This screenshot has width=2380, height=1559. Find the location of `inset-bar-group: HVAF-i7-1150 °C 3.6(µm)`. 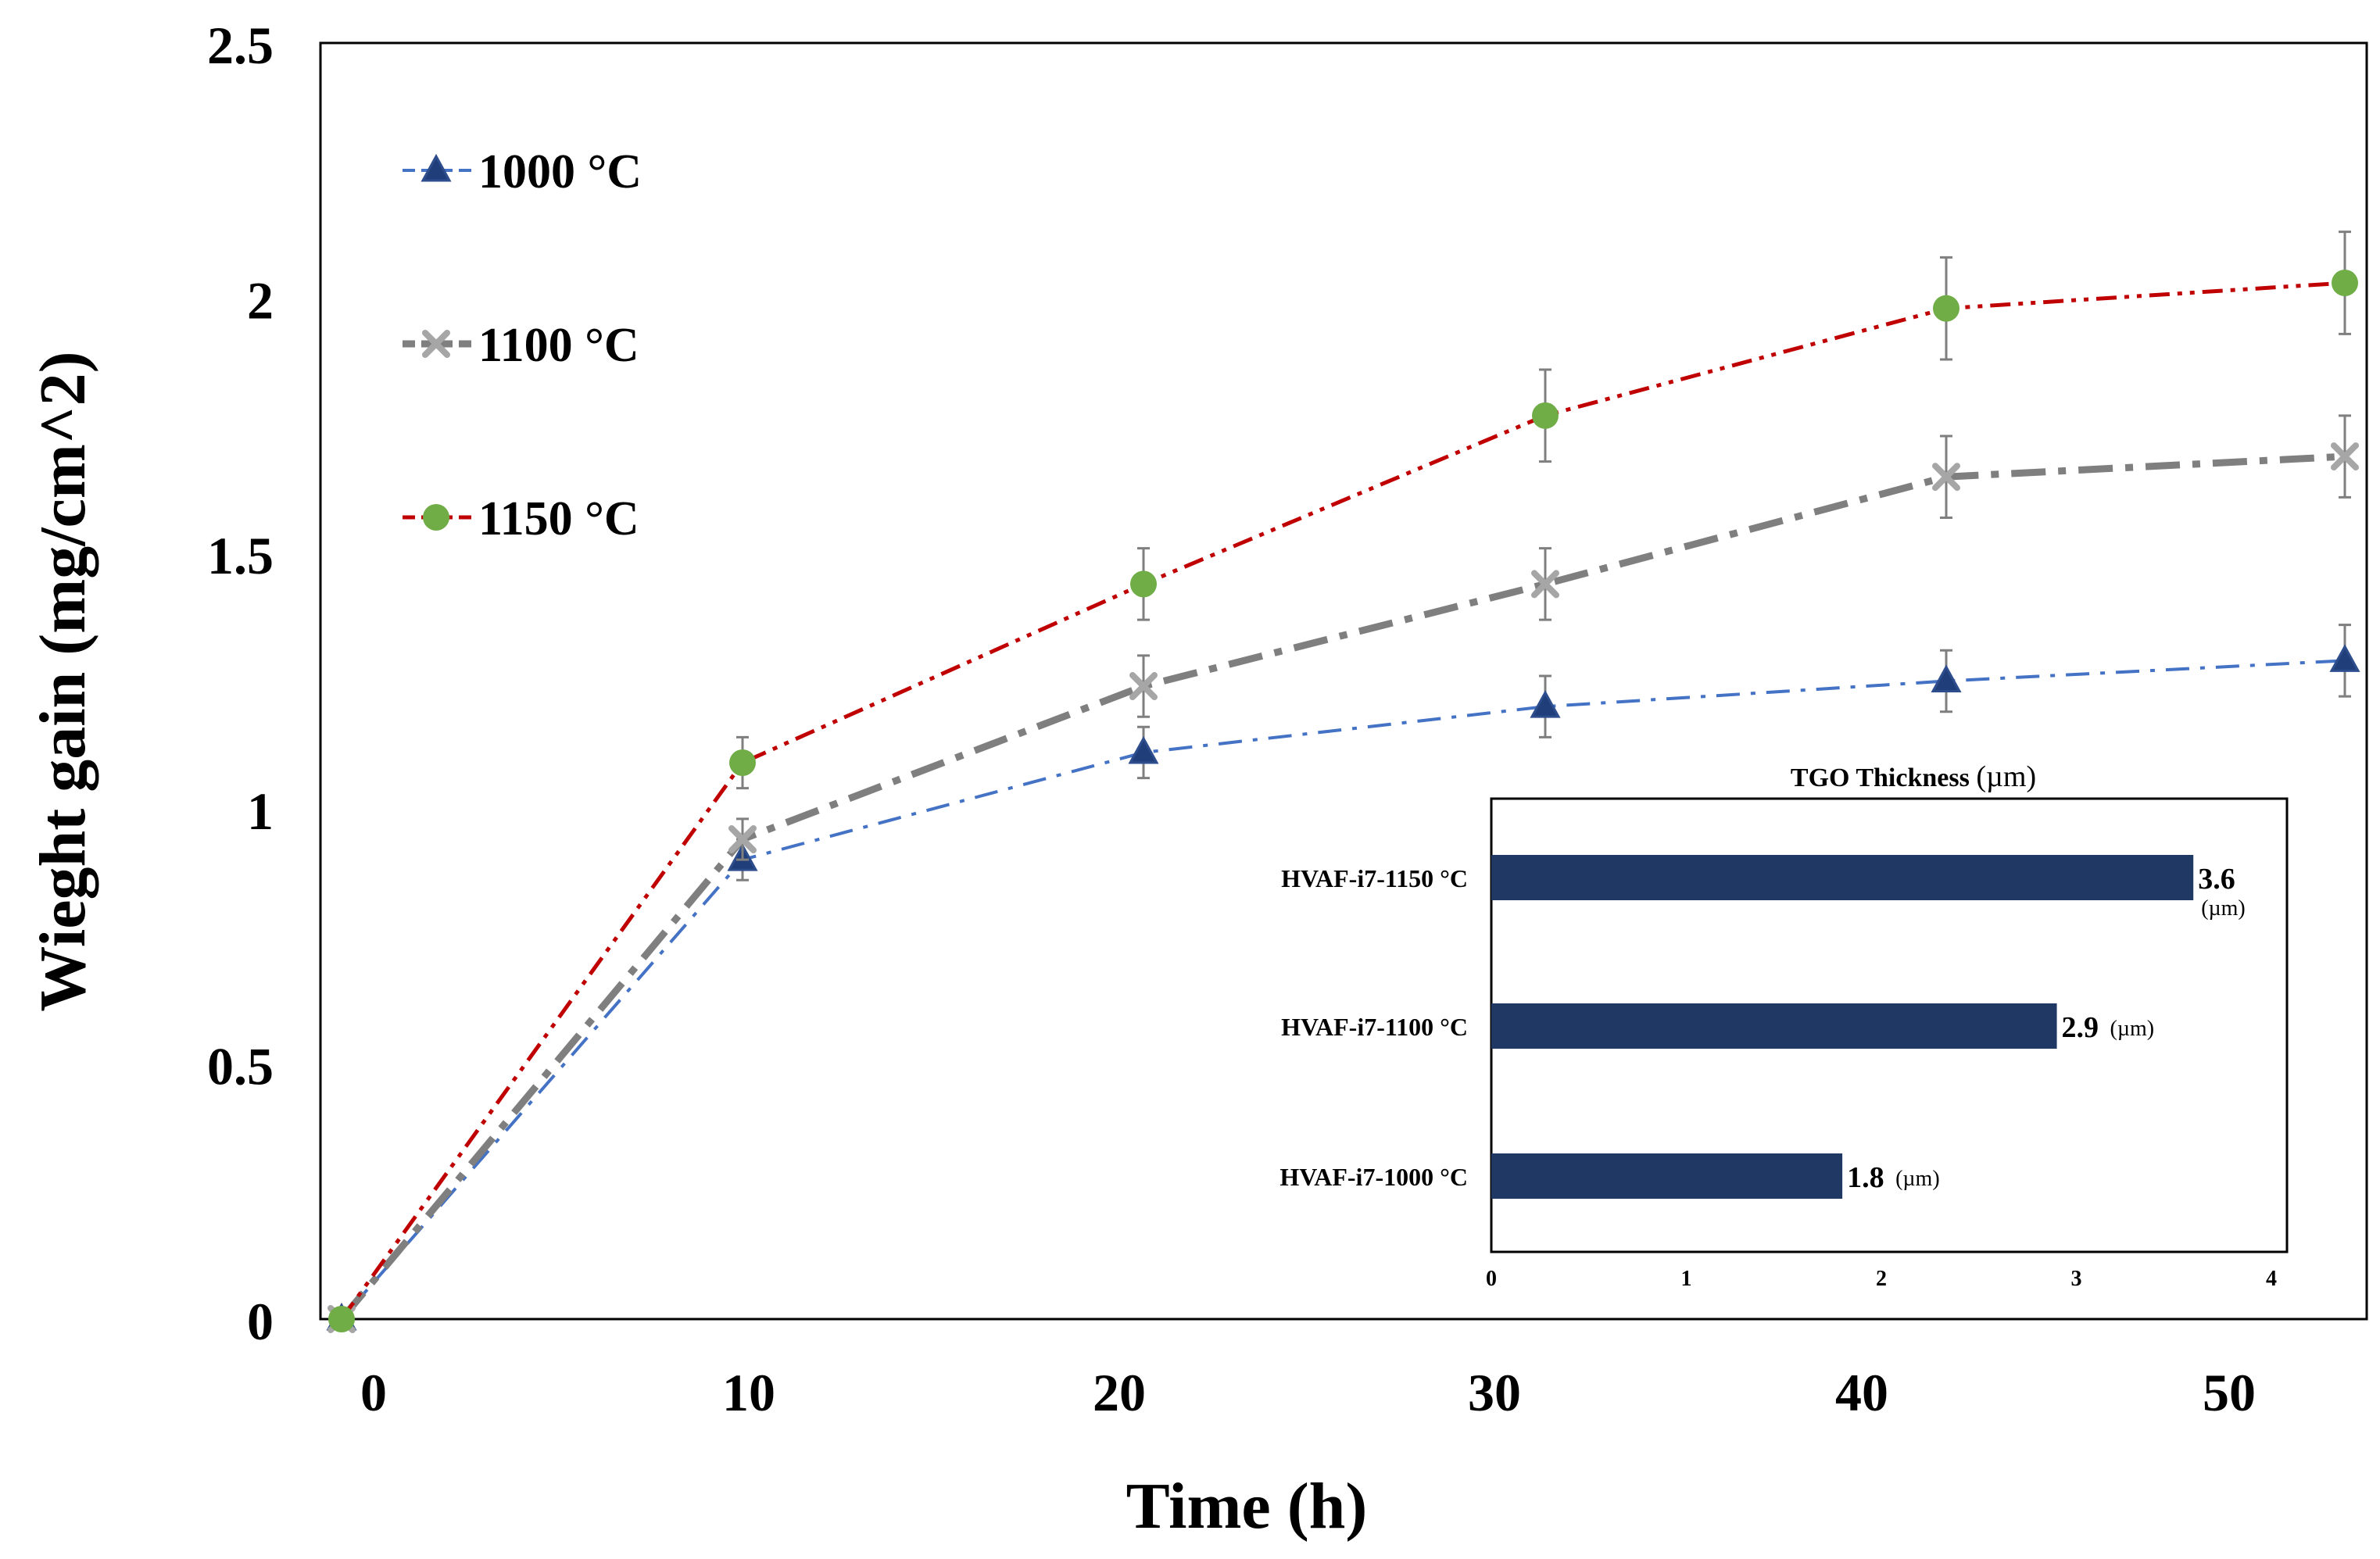

inset-bar-group: HVAF-i7-1150 °C 3.6(µm) is located at coordinates (1763, 888).